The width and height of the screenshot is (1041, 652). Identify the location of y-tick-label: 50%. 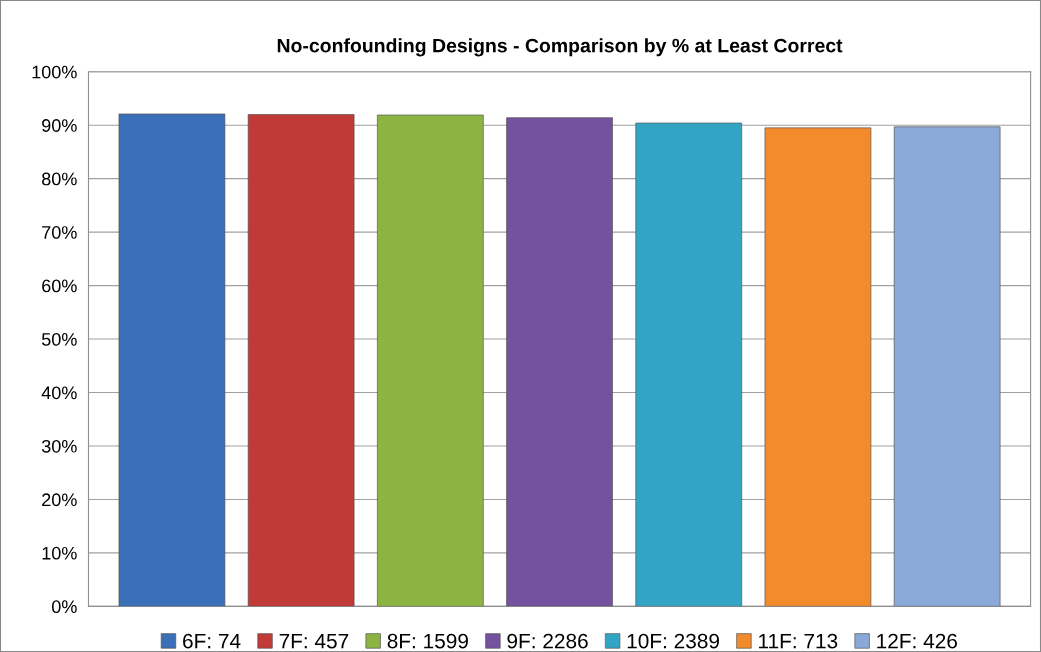
(59, 339).